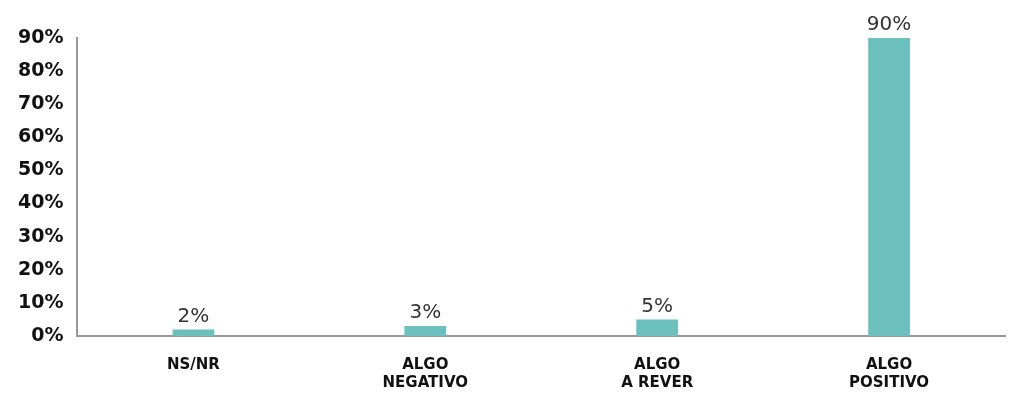 The width and height of the screenshot is (1011, 412). What do you see at coordinates (40, 135) in the screenshot?
I see `y-tick-label: 60%` at bounding box center [40, 135].